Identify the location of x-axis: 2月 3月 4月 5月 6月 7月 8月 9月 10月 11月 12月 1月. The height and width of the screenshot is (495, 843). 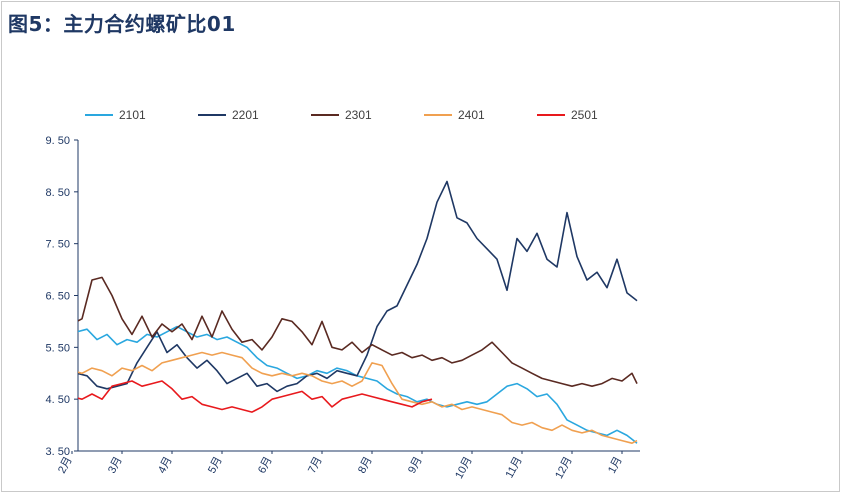
(348, 465).